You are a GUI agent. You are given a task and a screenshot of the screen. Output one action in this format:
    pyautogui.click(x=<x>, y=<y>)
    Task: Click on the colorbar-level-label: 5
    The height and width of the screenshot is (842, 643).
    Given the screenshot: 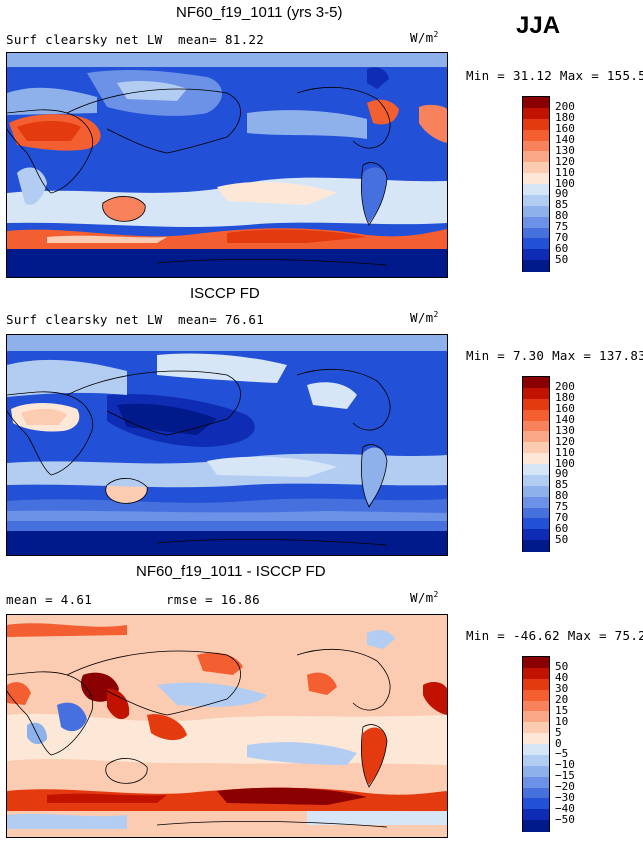 What is the action you would take?
    pyautogui.click(x=558, y=732)
    